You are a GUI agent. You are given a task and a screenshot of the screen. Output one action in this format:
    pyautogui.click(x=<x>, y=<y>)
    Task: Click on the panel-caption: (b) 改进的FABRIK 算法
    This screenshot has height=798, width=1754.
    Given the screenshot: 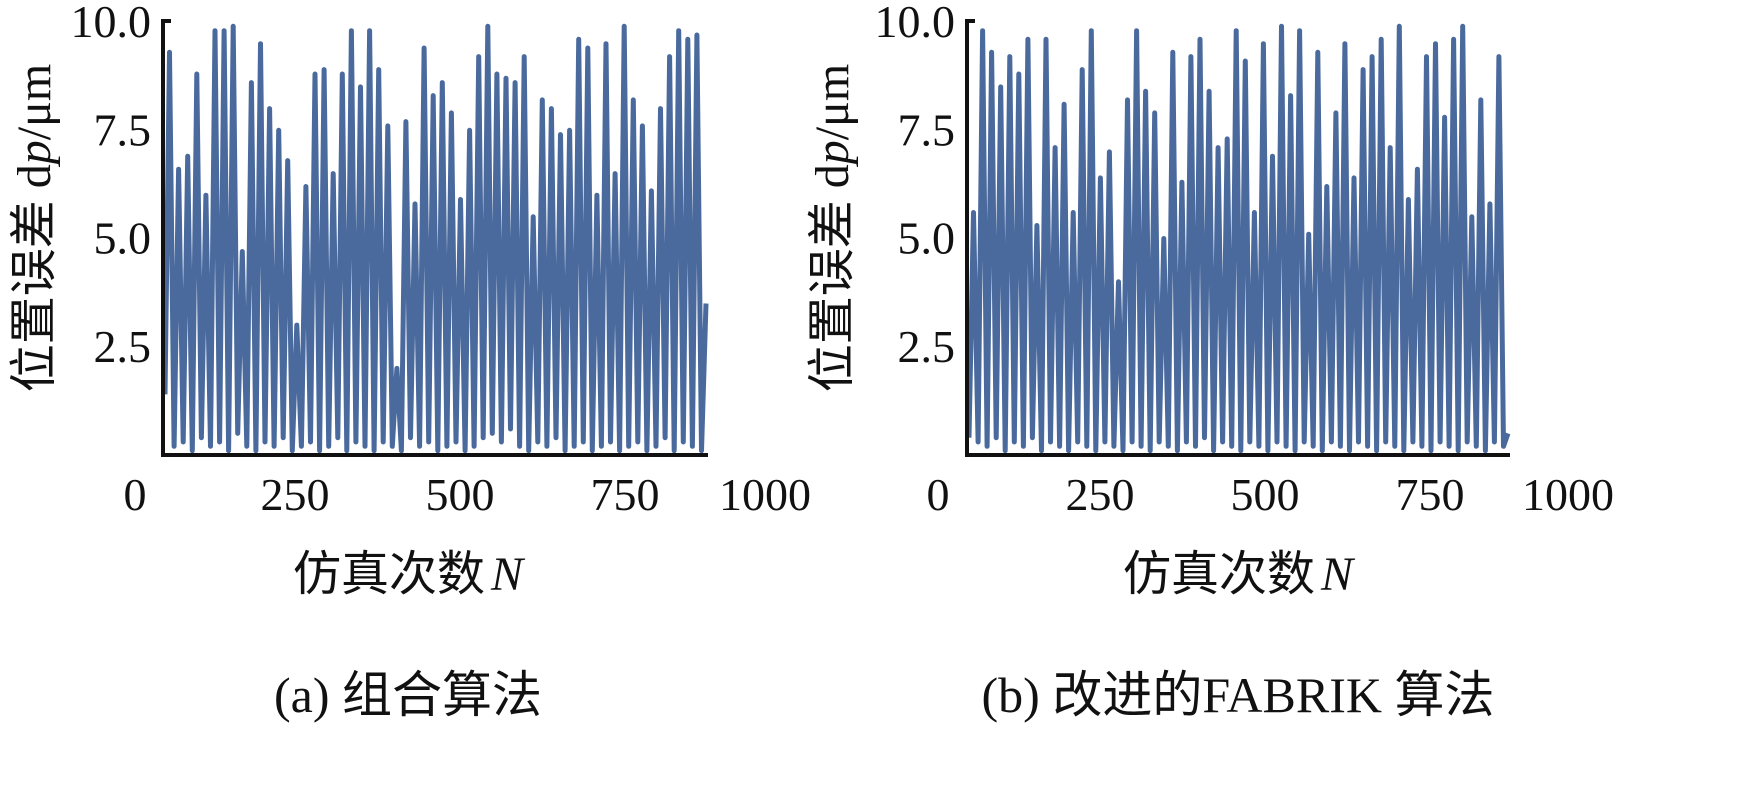 What is the action you would take?
    pyautogui.click(x=1238, y=695)
    